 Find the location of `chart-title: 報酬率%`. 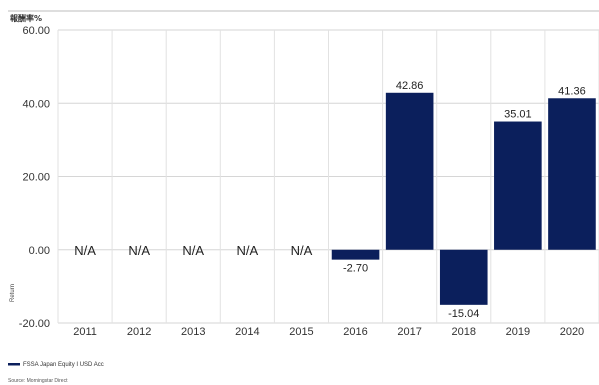

chart-title: 報酬率% is located at coordinates (26, 18).